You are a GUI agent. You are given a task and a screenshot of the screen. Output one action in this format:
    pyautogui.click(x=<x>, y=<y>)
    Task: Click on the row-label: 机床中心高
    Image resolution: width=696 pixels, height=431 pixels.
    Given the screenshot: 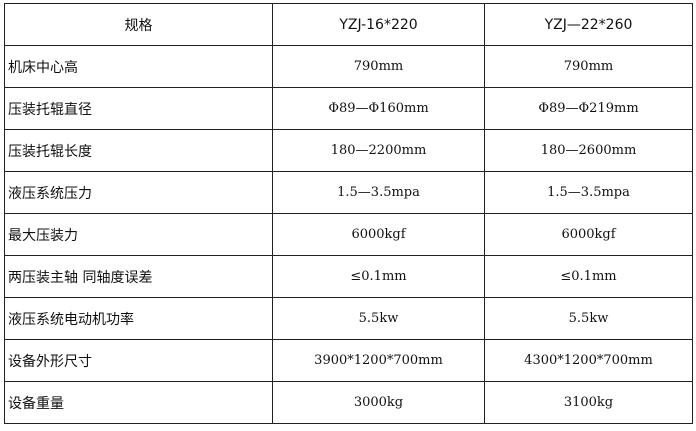 What is the action you would take?
    pyautogui.click(x=138, y=66)
    